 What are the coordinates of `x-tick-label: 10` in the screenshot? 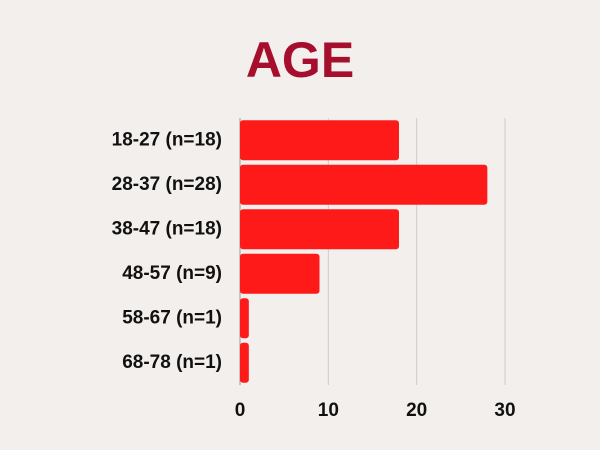 It's located at (328, 410).